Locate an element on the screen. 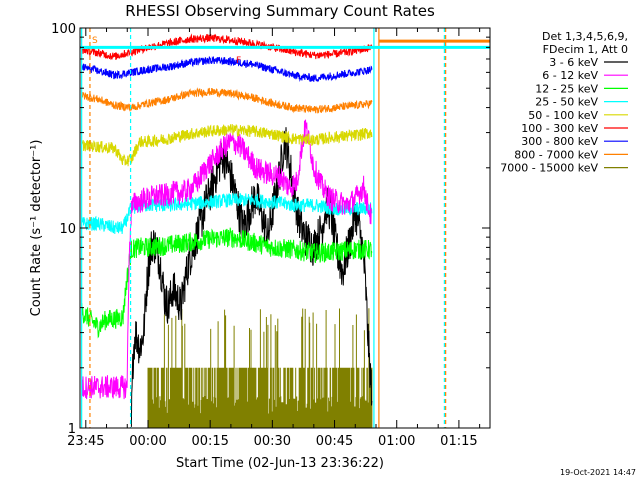 The height and width of the screenshot is (480, 640). x-tick-label: 00:15 is located at coordinates (209, 441).